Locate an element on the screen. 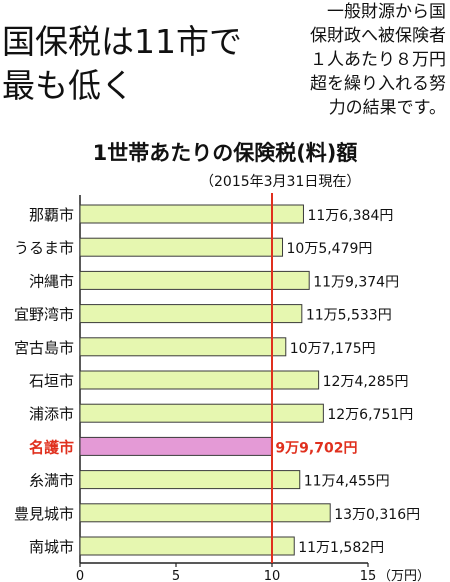 The image size is (450, 582). value-label-8: 11万4,455円 is located at coordinates (347, 482).